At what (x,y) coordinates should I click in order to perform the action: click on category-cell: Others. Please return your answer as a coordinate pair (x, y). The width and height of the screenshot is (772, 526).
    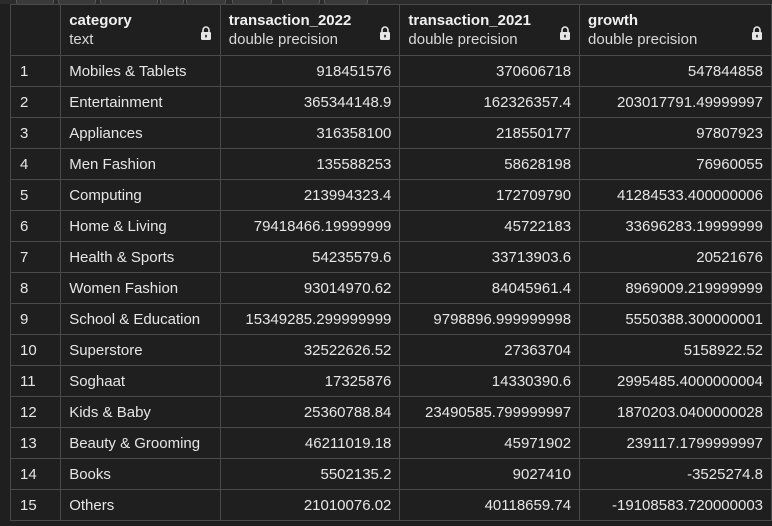
    Looking at the image, I should click on (140, 505).